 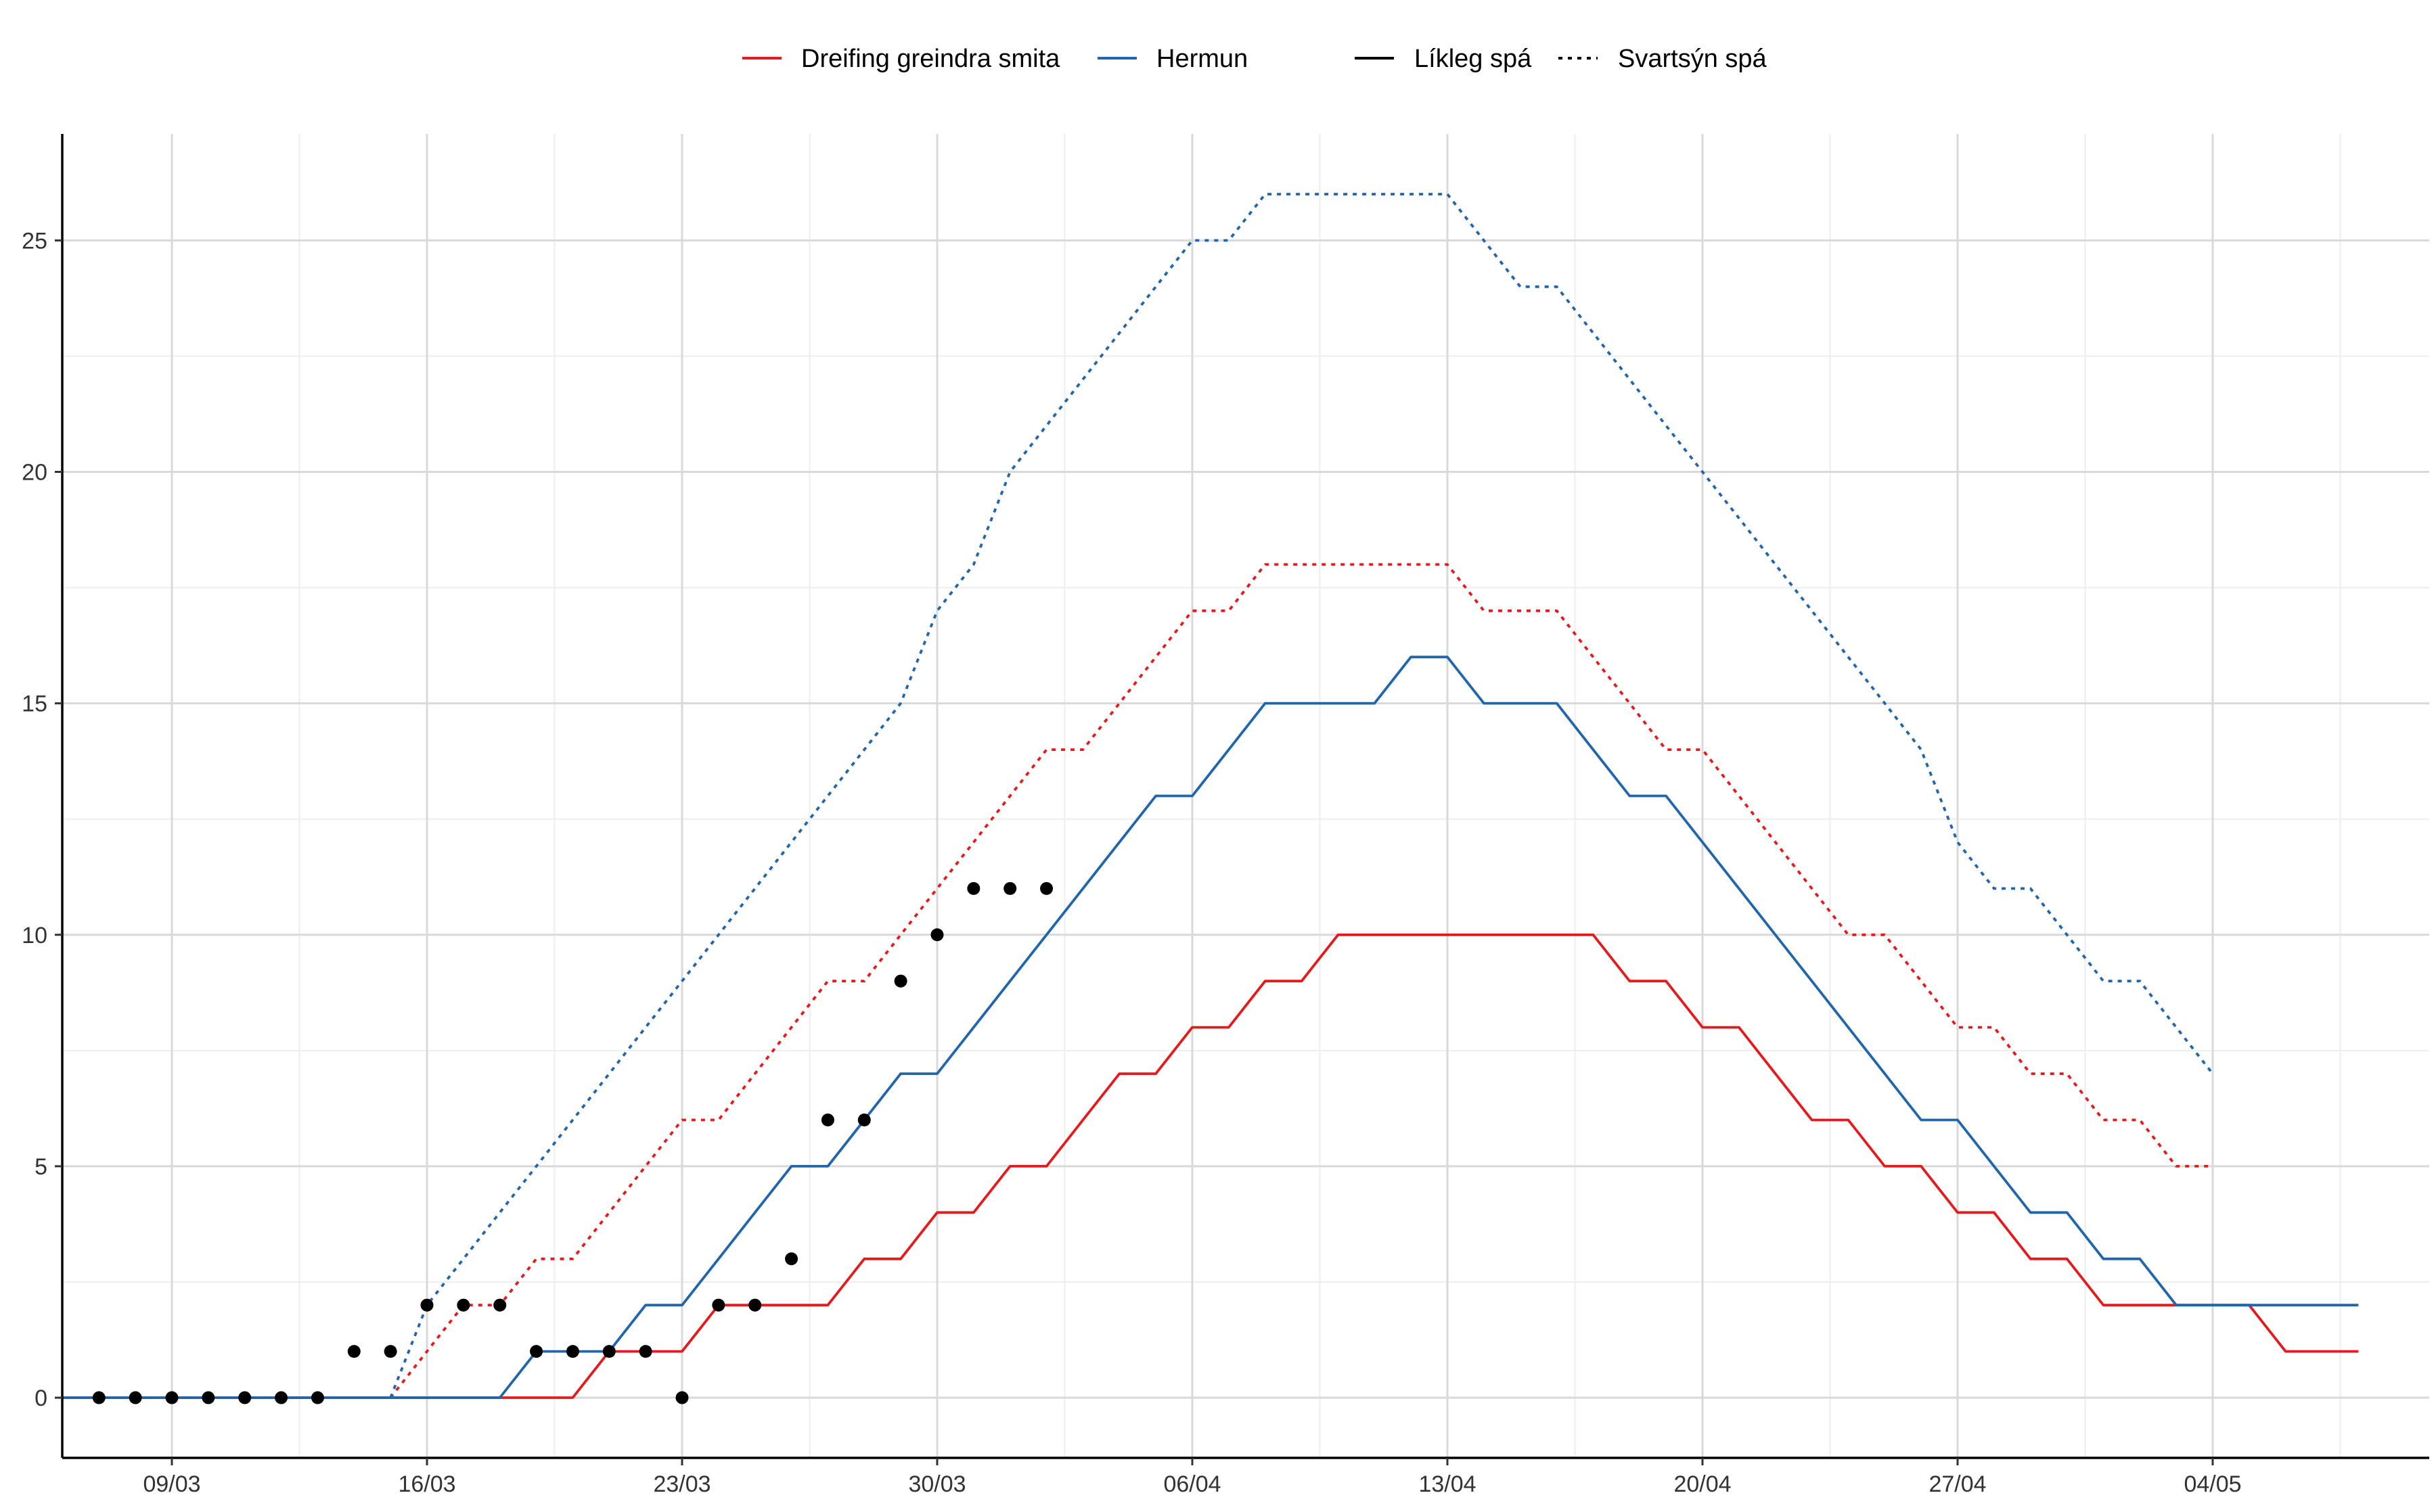 What do you see at coordinates (171, 1484) in the screenshot?
I see `x-tick-label: 09/03` at bounding box center [171, 1484].